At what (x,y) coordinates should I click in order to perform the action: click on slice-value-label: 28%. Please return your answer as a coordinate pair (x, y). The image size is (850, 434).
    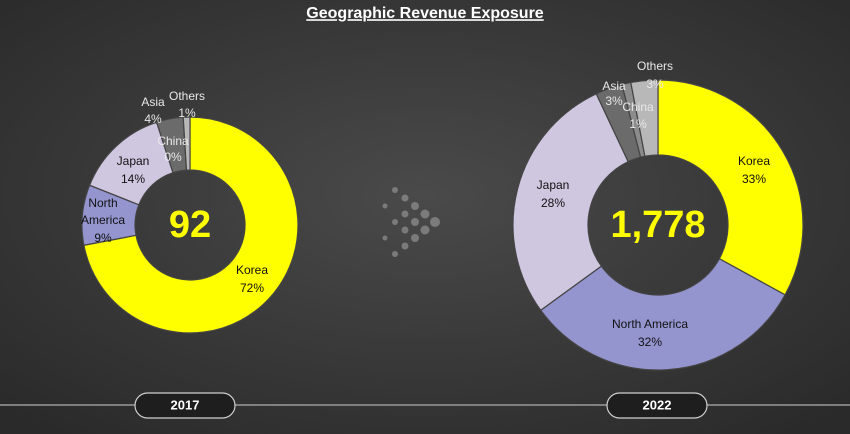
    Looking at the image, I should click on (553, 203).